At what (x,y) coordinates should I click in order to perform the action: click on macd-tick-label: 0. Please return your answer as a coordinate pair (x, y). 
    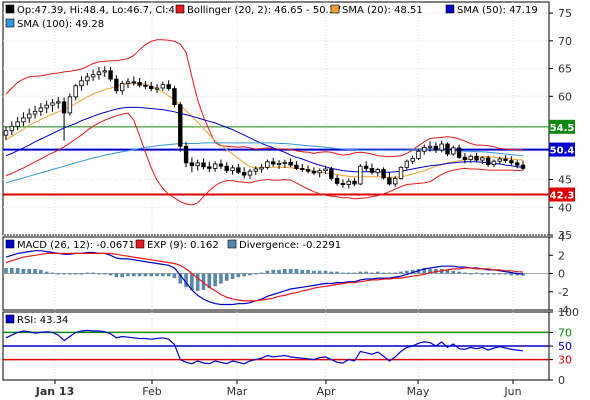
    Looking at the image, I should click on (561, 274).